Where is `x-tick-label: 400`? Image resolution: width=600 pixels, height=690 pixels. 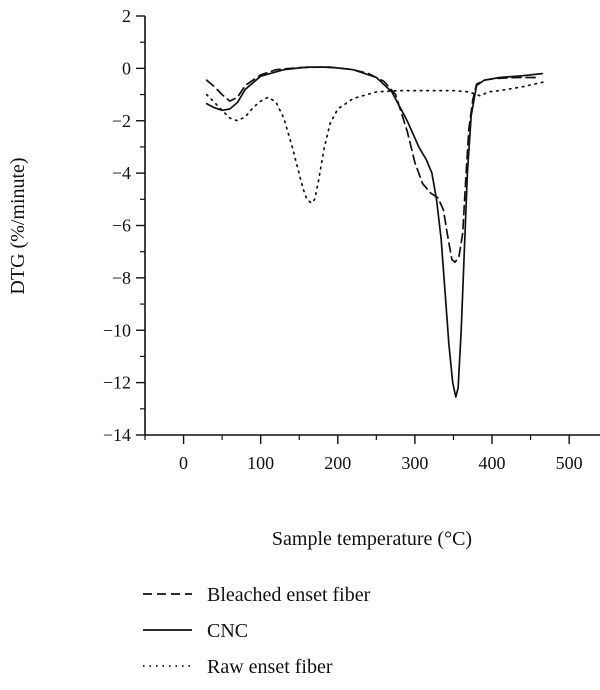 x-tick-label: 400 is located at coordinates (492, 463).